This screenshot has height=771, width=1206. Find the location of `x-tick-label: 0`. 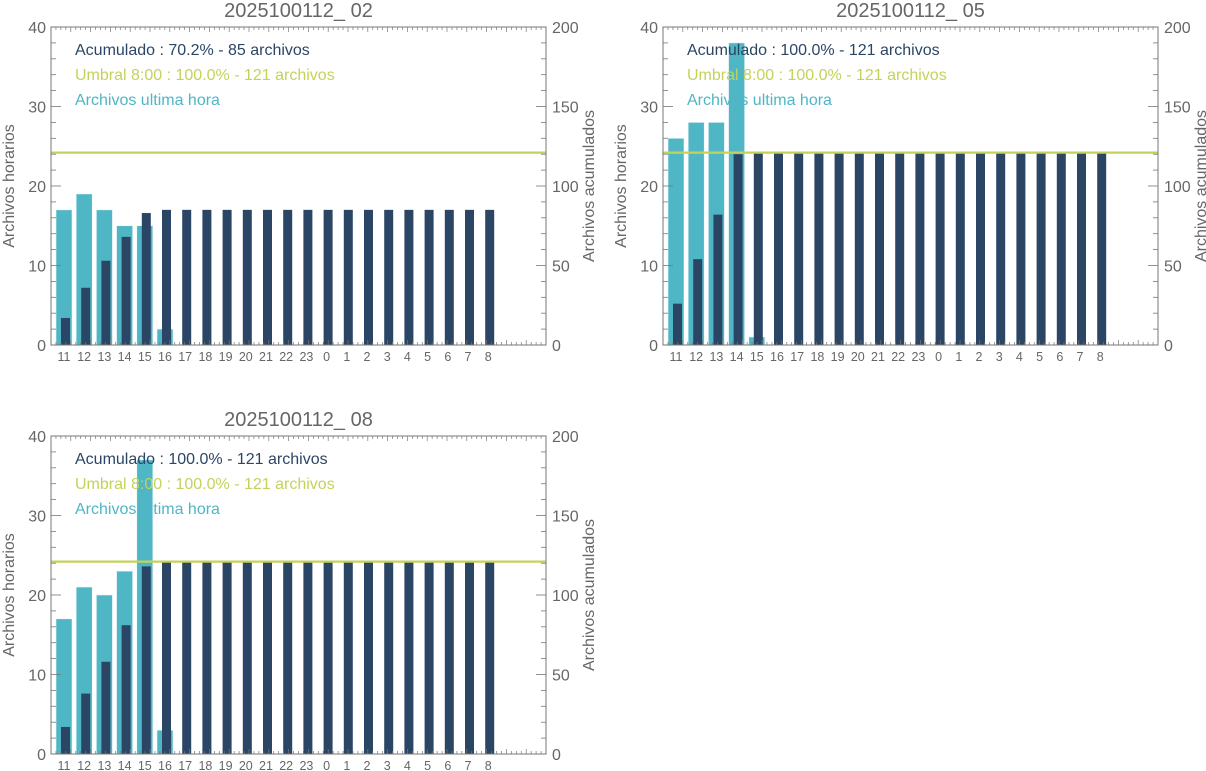

x-tick-label: 0 is located at coordinates (326, 357).